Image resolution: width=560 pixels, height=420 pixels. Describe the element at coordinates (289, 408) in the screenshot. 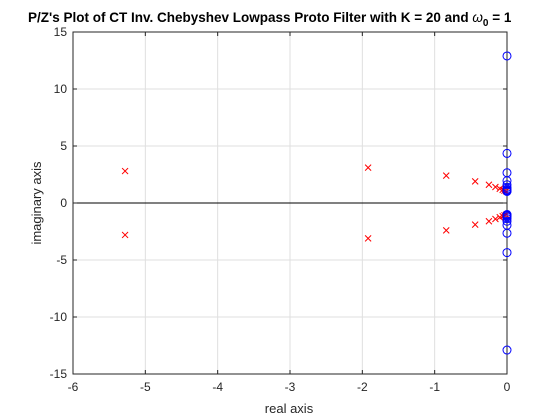

I see `x-axis-label: real axis` at that location.